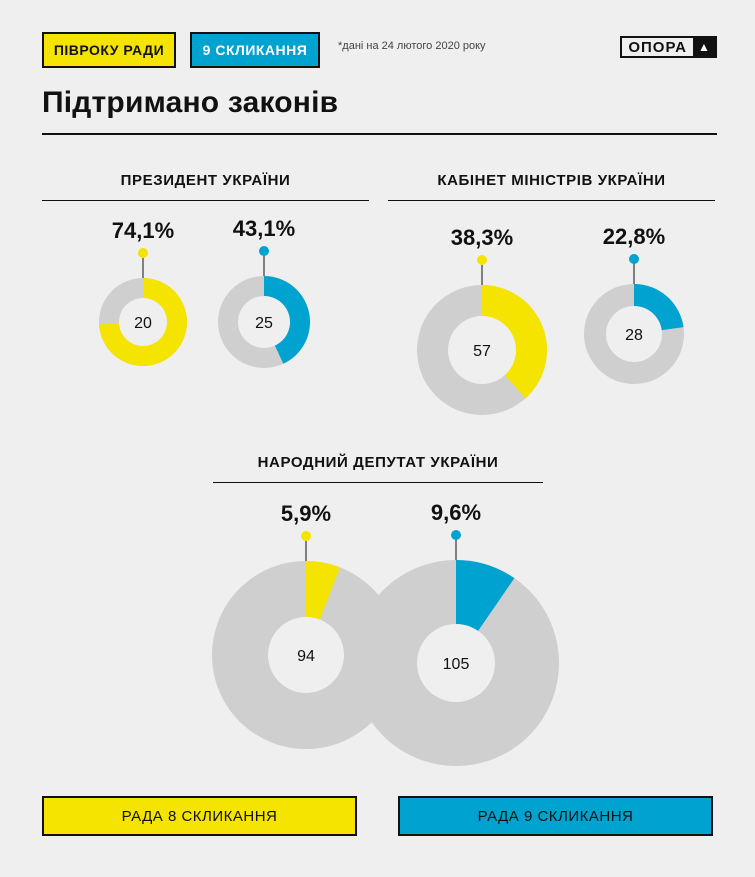 The height and width of the screenshot is (877, 755). I want to click on pin-dot-cabinet-rada8, so click(482, 260).